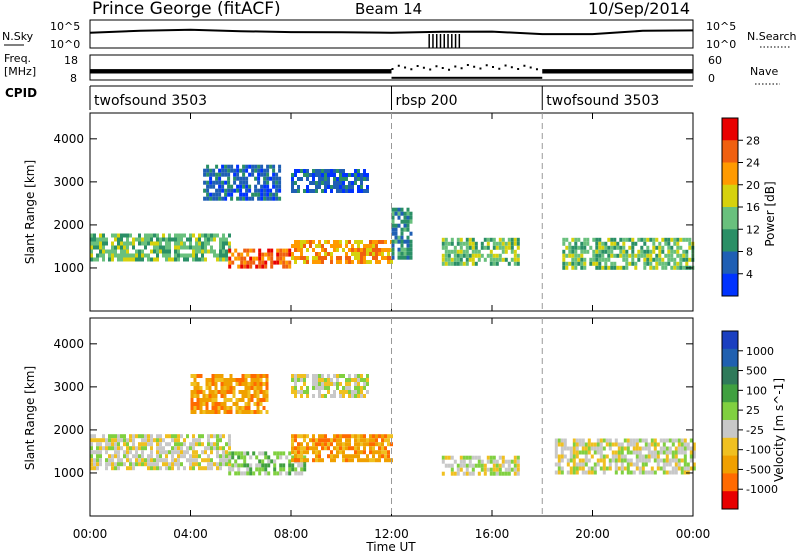 Image resolution: width=800 pixels, height=554 pixels. Describe the element at coordinates (190, 534) in the screenshot. I see `x-tick-label: 04:00` at that location.